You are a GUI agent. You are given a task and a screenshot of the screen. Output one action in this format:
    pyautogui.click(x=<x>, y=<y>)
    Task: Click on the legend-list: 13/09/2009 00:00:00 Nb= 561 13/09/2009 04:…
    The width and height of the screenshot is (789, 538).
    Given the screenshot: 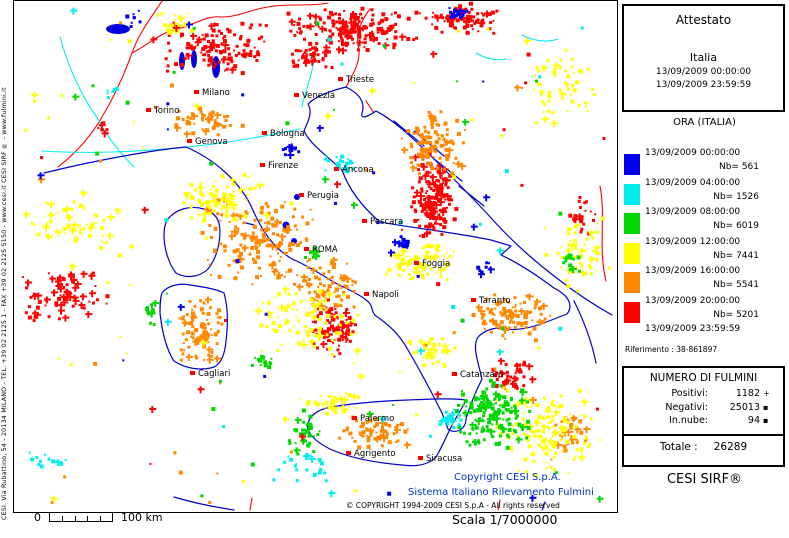 What is the action you would take?
    pyautogui.click(x=704, y=234)
    